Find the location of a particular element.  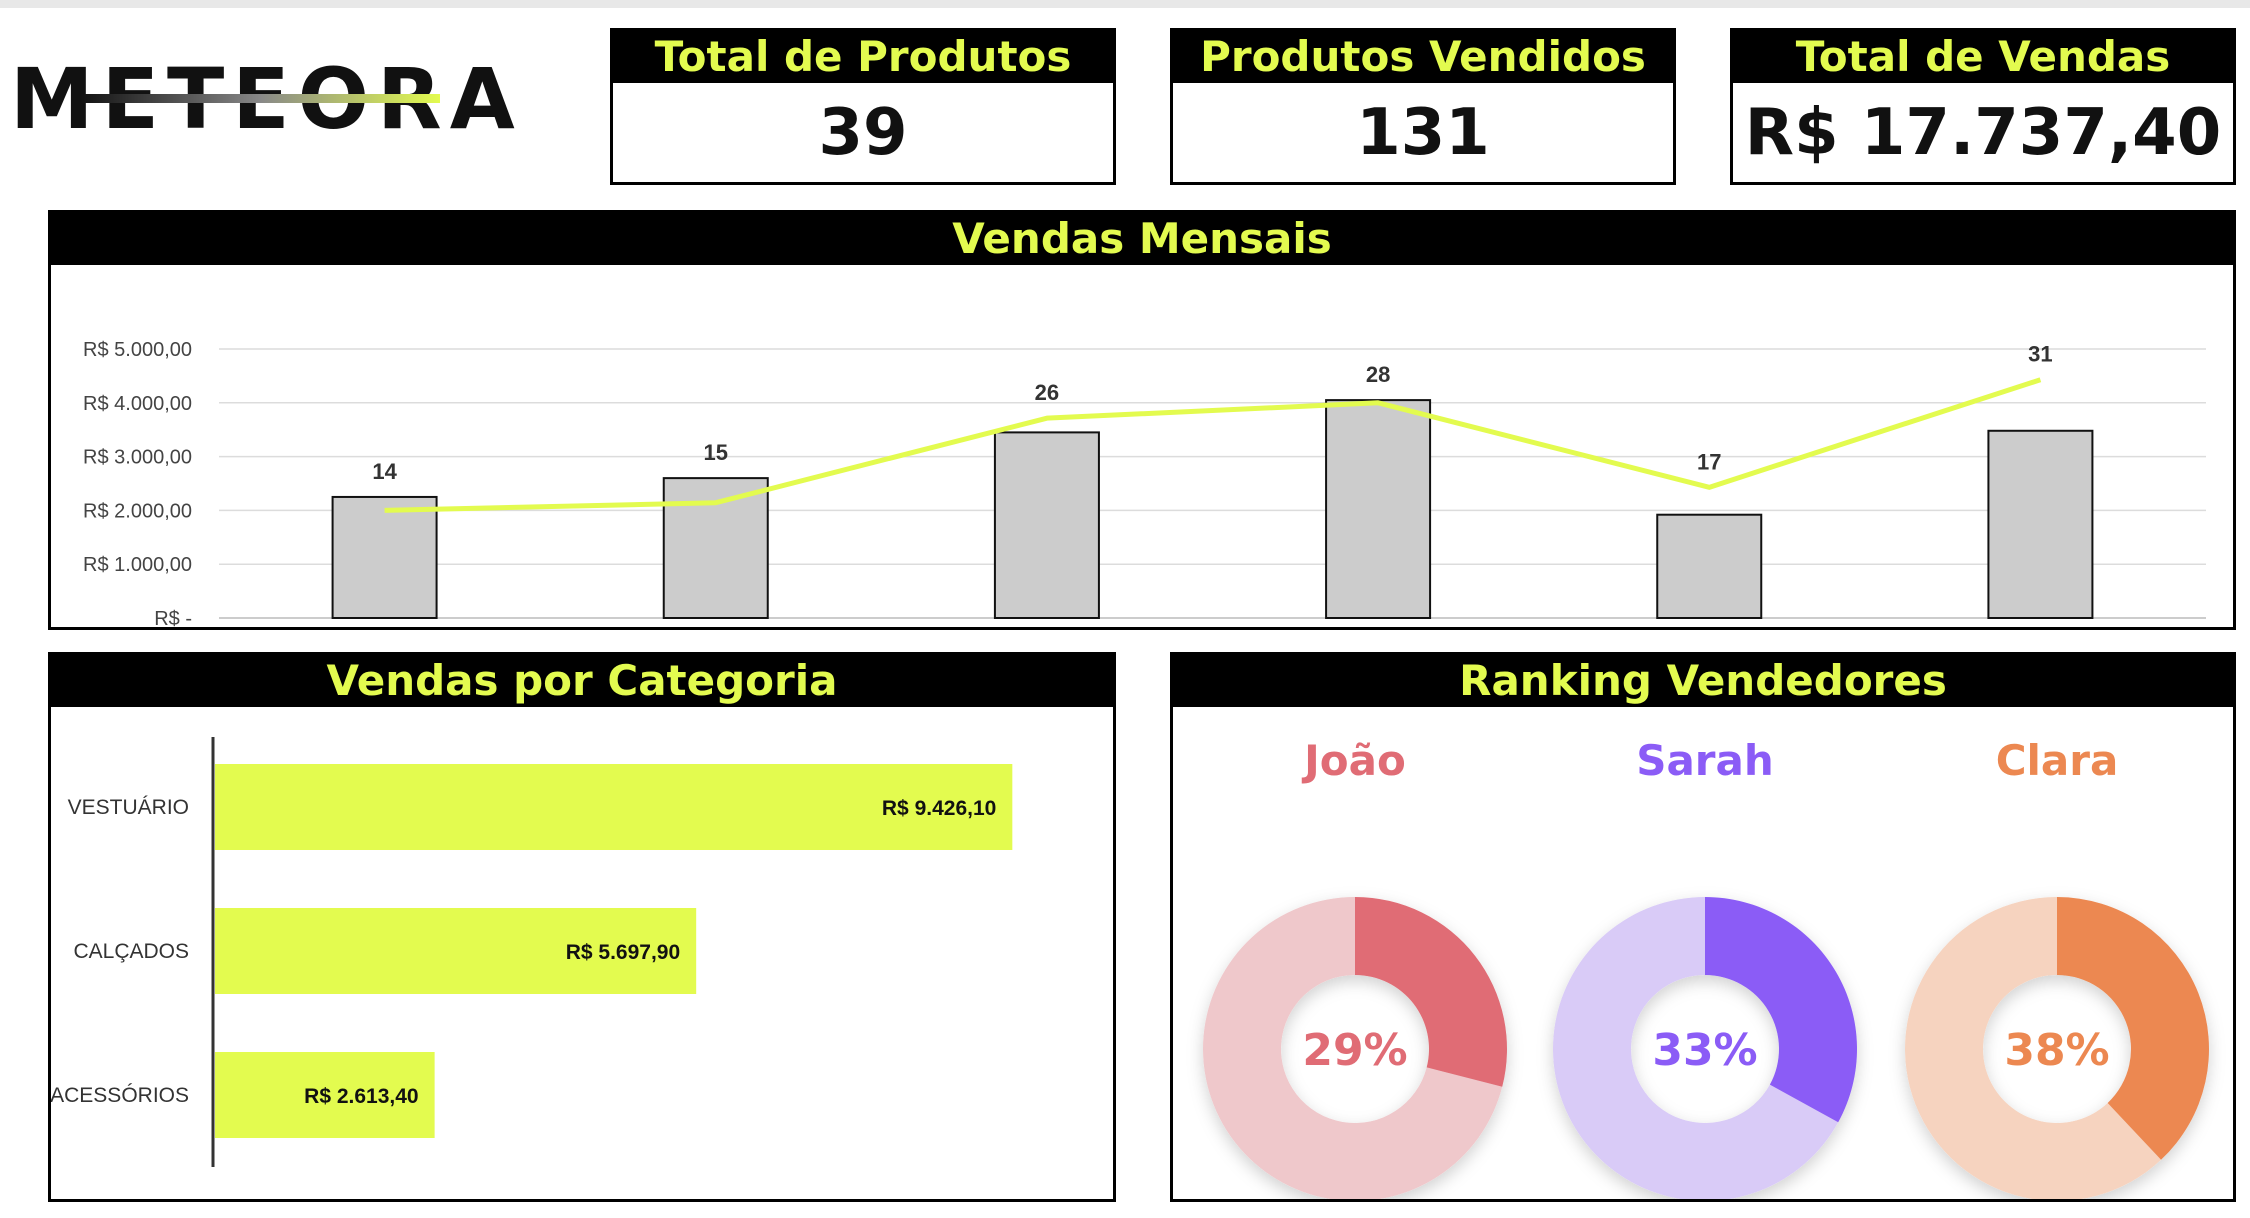

kpi-total-produtos: Total de Produtos 39 is located at coordinates (863, 106).